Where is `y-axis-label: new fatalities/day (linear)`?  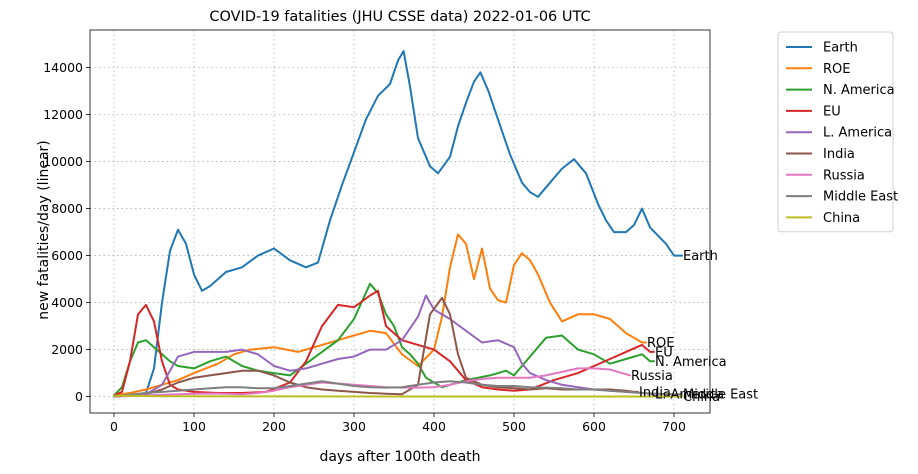 y-axis-label: new fatalities/day (linear) is located at coordinates (44, 229).